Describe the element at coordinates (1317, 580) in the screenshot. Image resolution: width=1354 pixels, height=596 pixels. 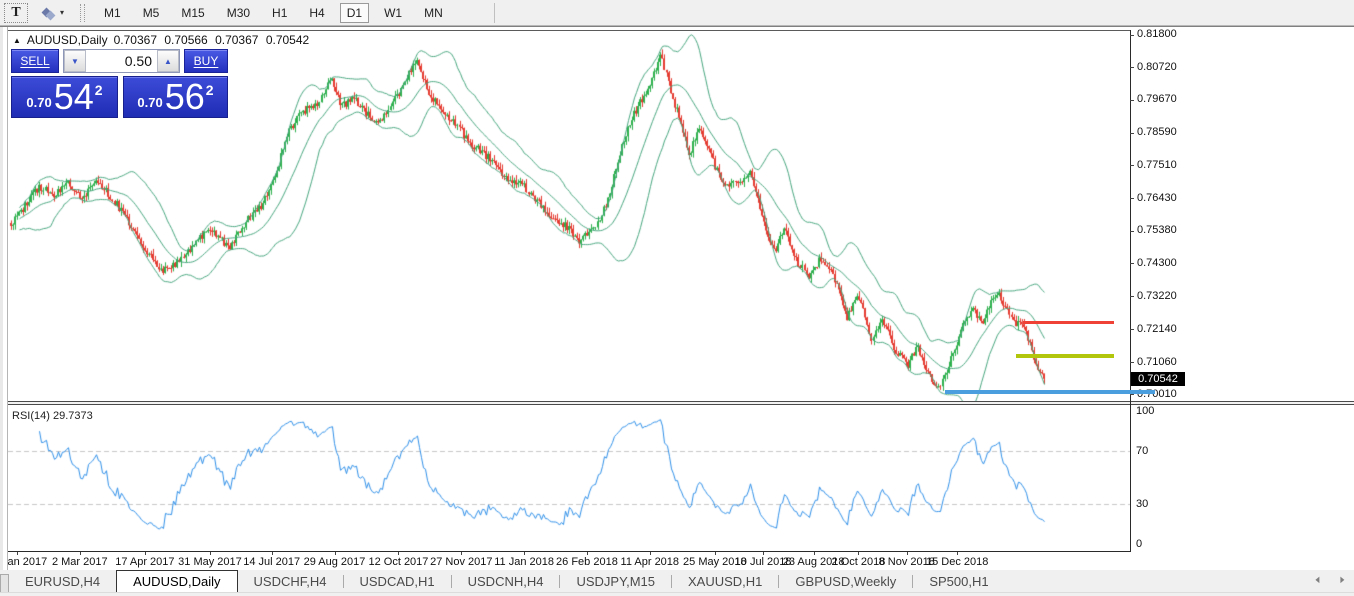
I see `tab-scroll-left-icon: ◄` at that location.